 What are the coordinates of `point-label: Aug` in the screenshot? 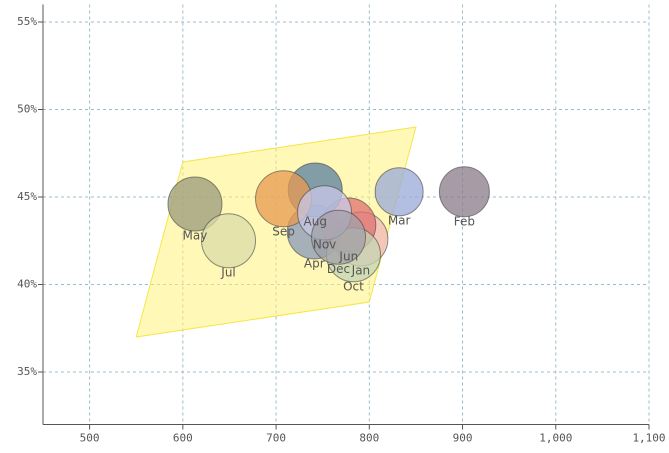 It's located at (315, 222).